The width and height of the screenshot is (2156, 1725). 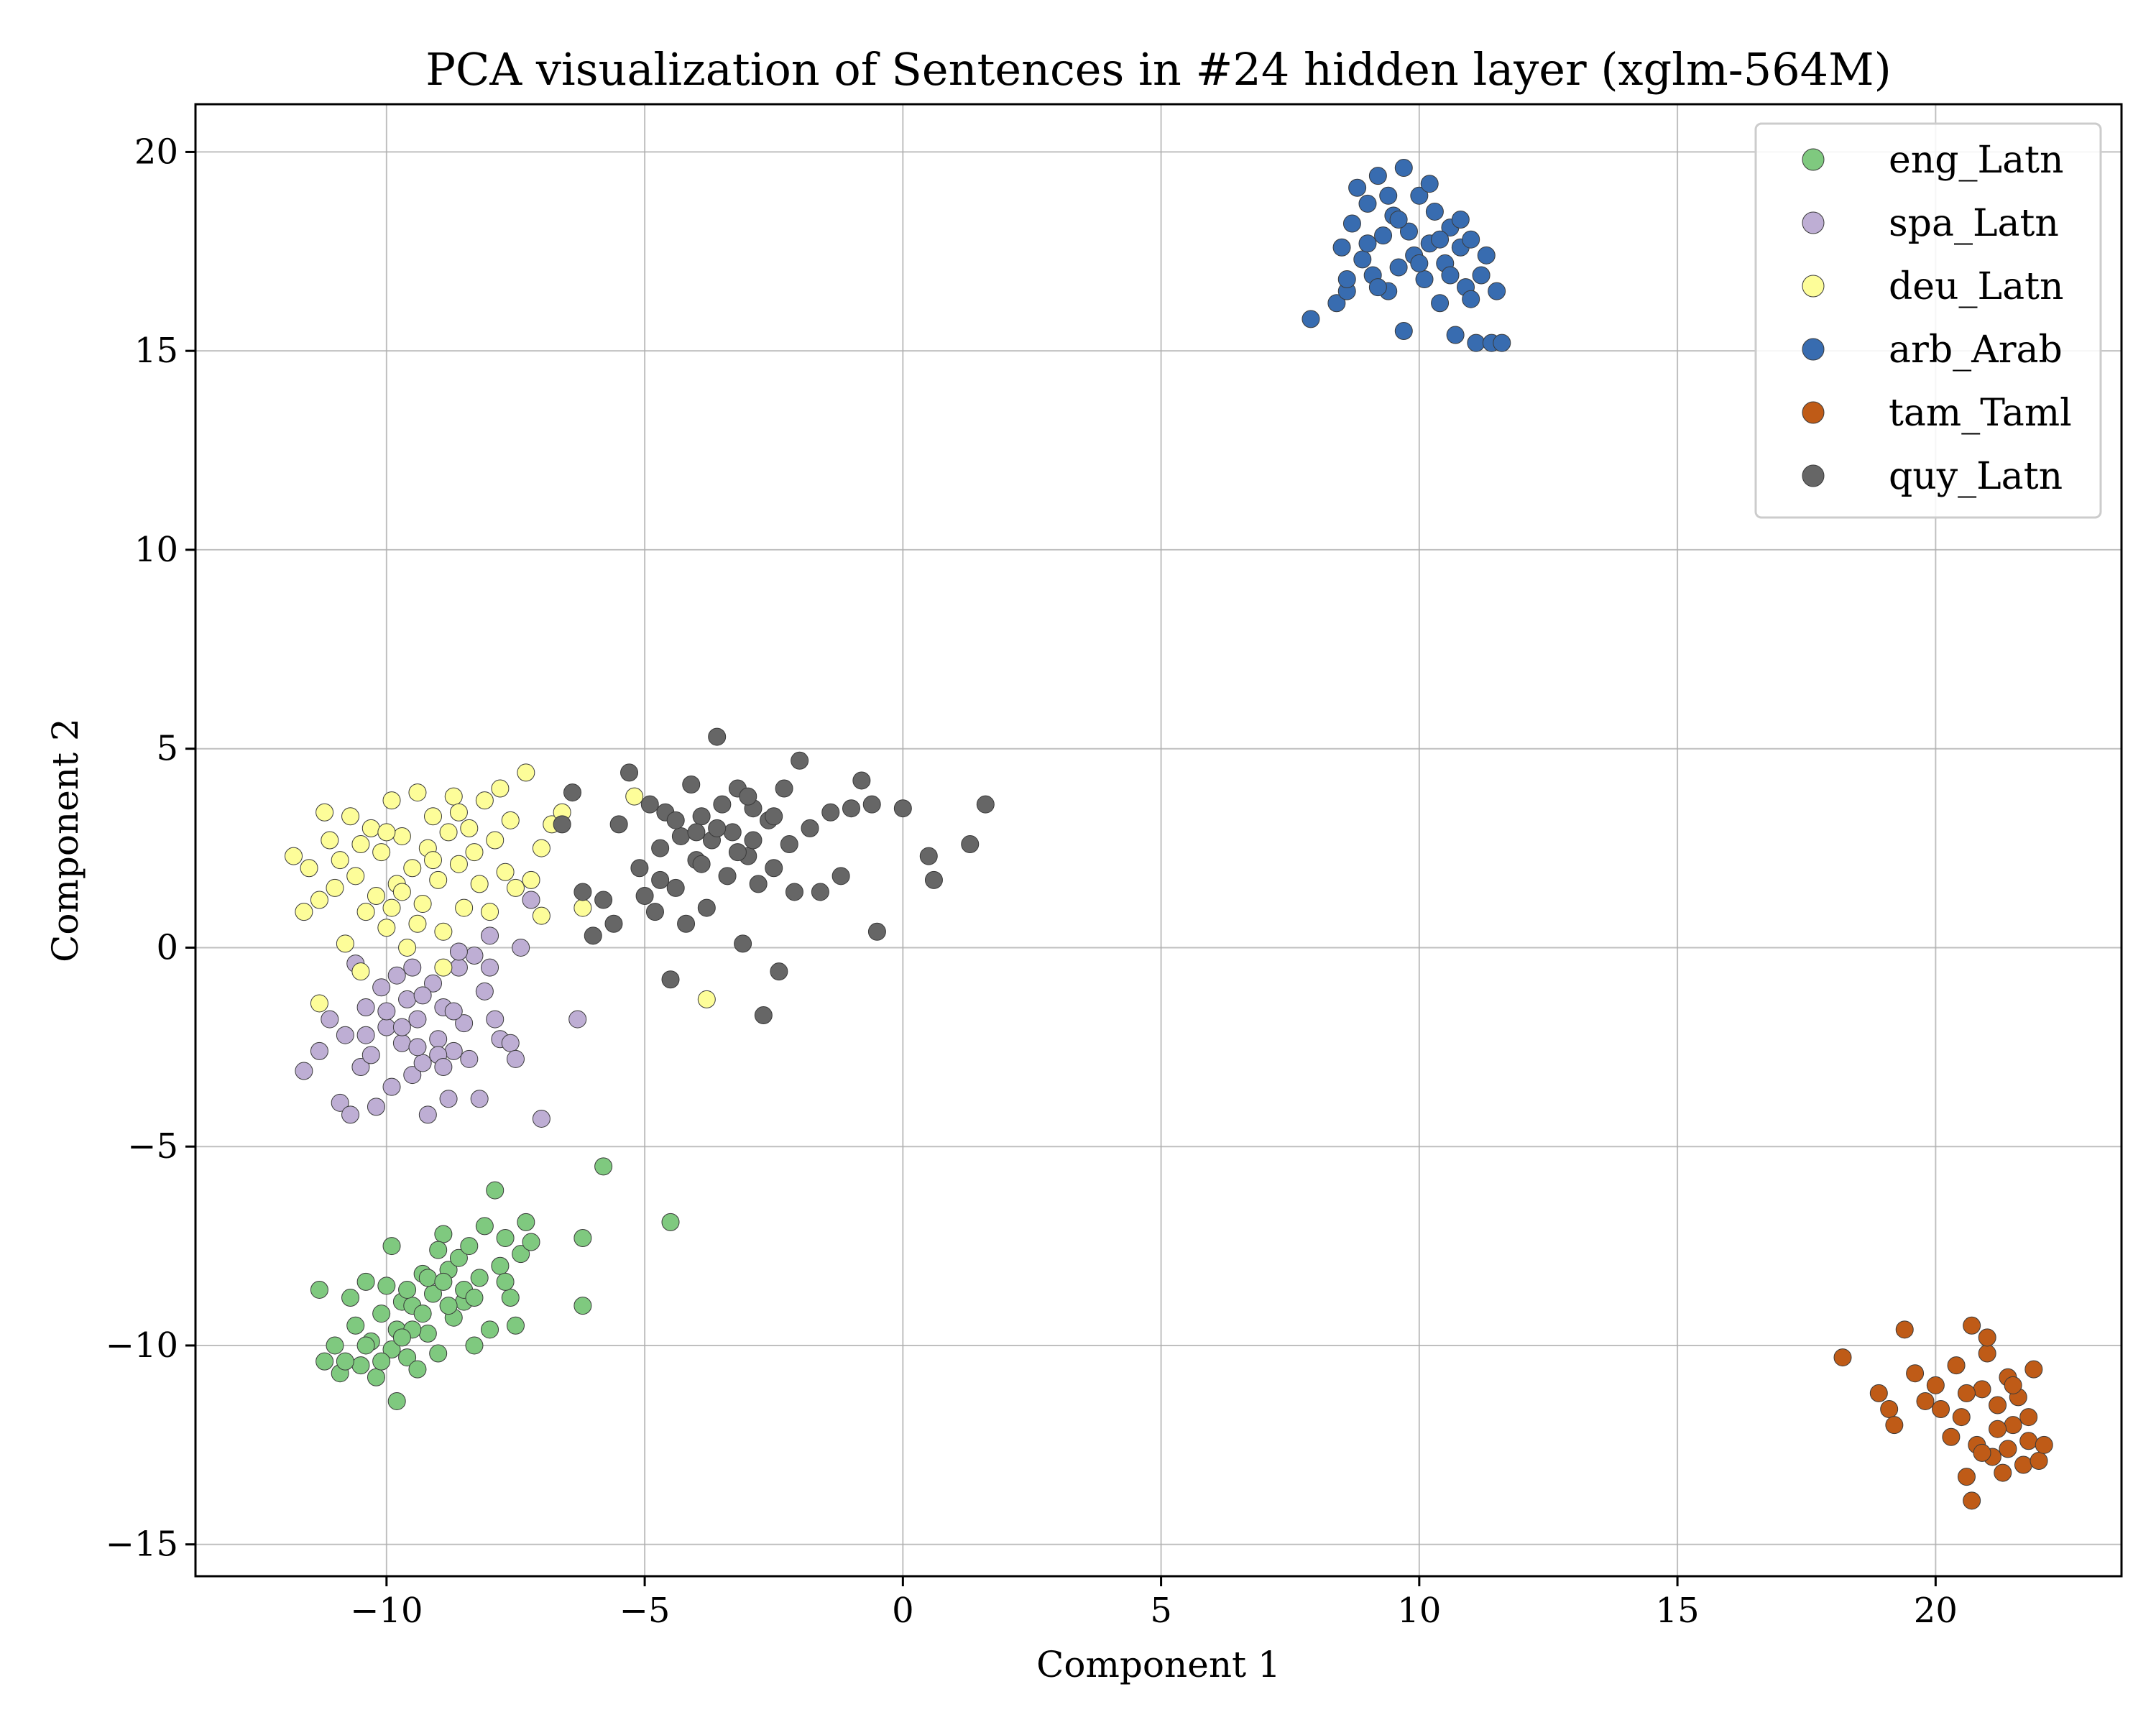 I want to click on legend-item-deu_Latn: deu_Latn, so click(x=1932, y=286).